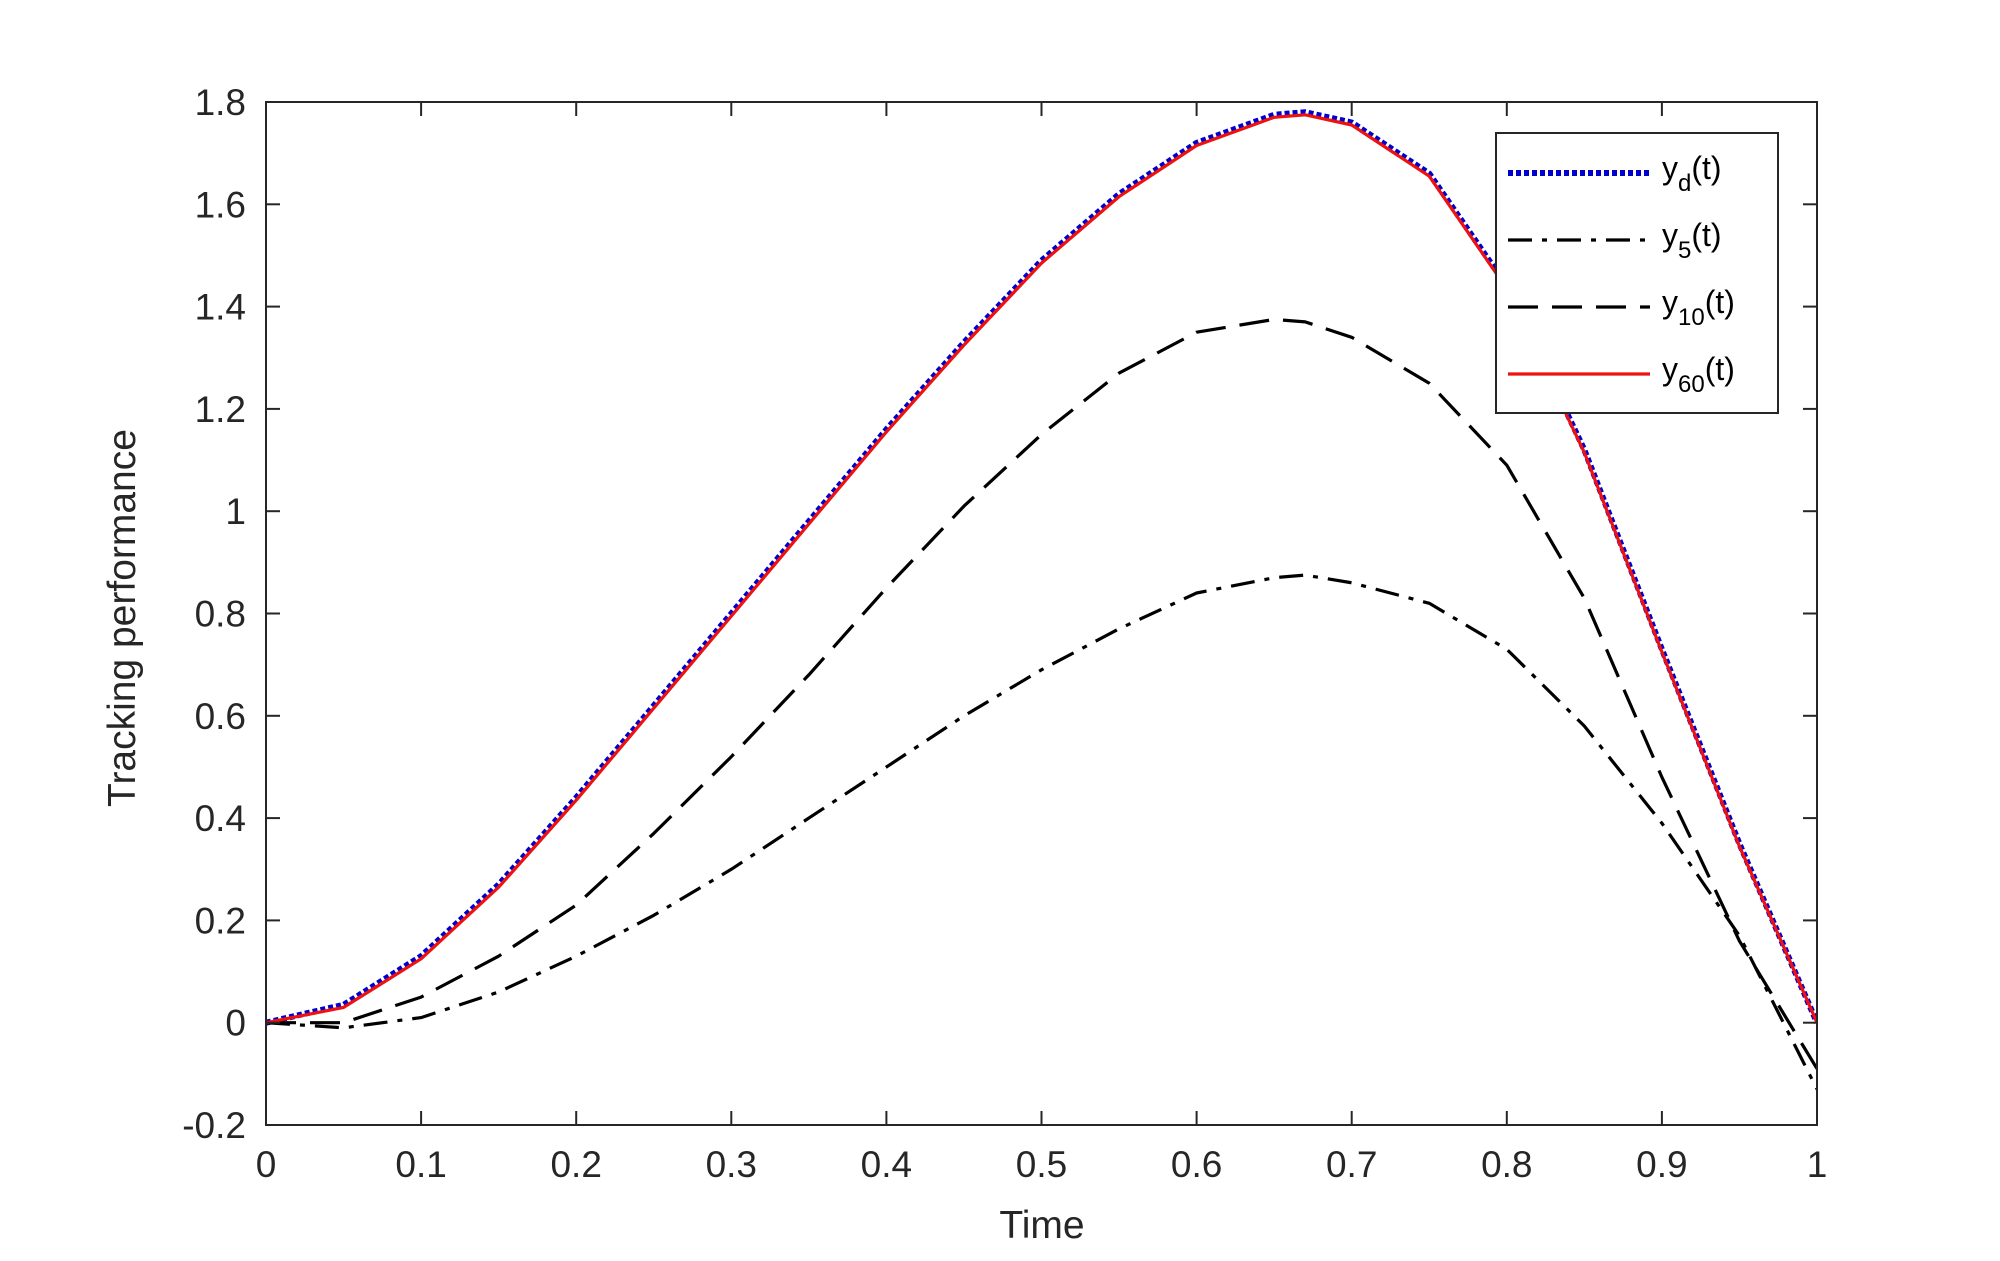  Describe the element at coordinates (266, 1164) in the screenshot. I see `x-tick-label: 0` at that location.